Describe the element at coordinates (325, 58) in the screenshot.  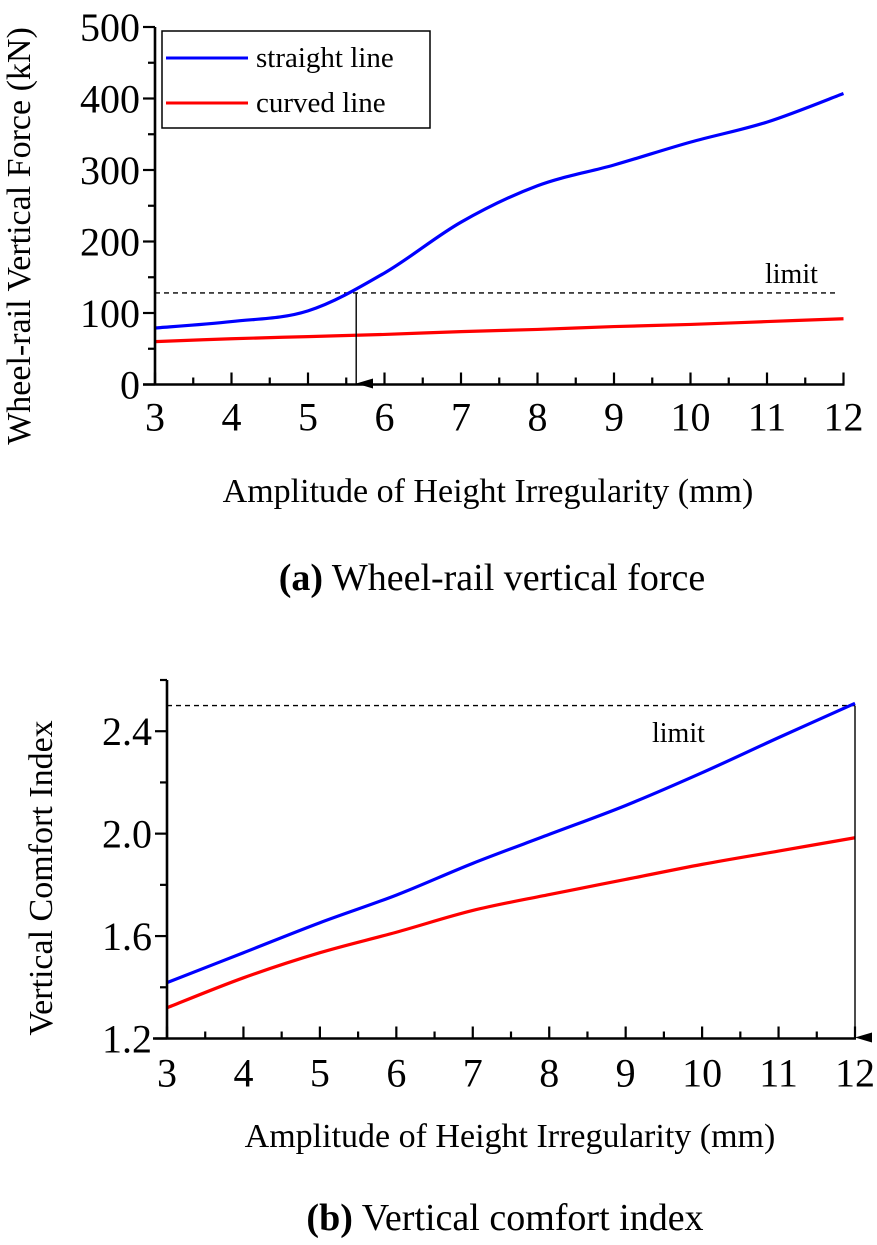
I see `legend-label-straight: straight line` at that location.